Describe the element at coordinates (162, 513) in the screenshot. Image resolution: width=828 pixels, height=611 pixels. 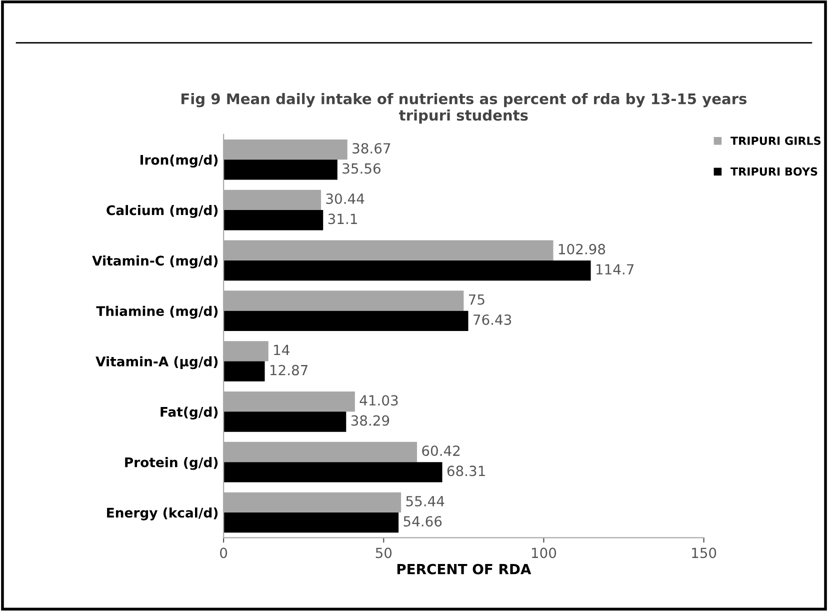
I see `y-tick-label: Energy (kcal/d)` at that location.